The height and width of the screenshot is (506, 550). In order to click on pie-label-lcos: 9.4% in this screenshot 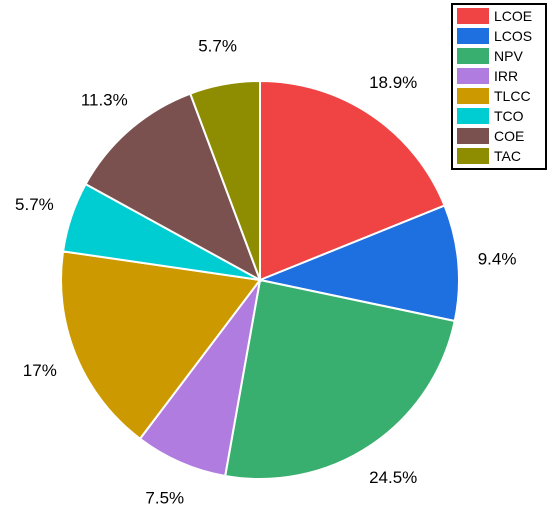, I will do `click(497, 259)`.